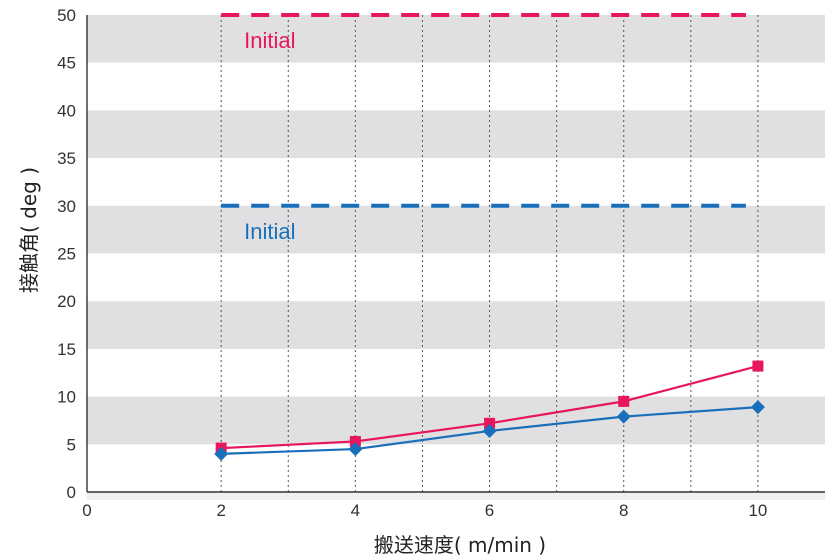  I want to click on y-tick-label: 10, so click(66, 397).